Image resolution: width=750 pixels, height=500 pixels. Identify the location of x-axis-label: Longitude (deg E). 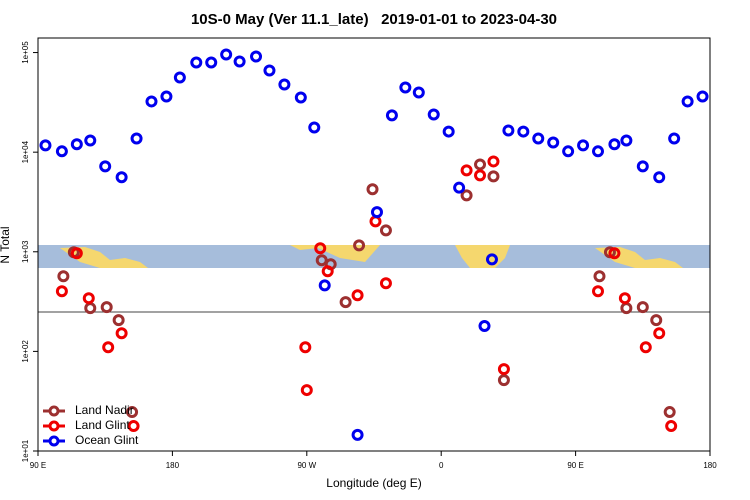
(373, 483).